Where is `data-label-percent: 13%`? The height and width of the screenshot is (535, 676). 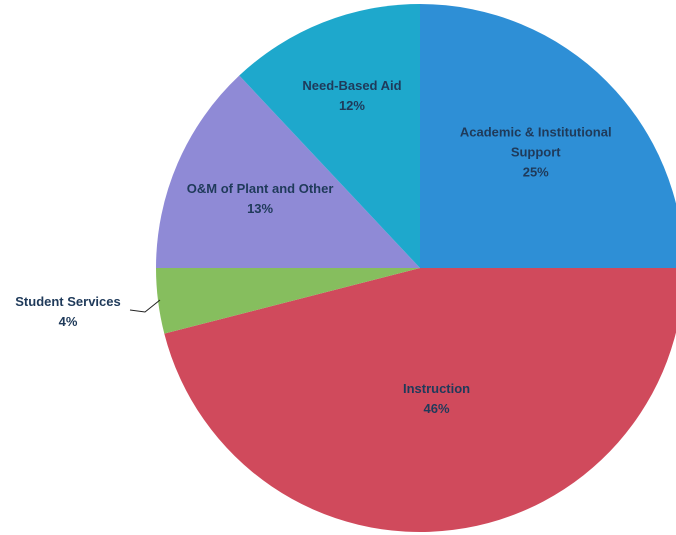 data-label-percent: 13% is located at coordinates (260, 208).